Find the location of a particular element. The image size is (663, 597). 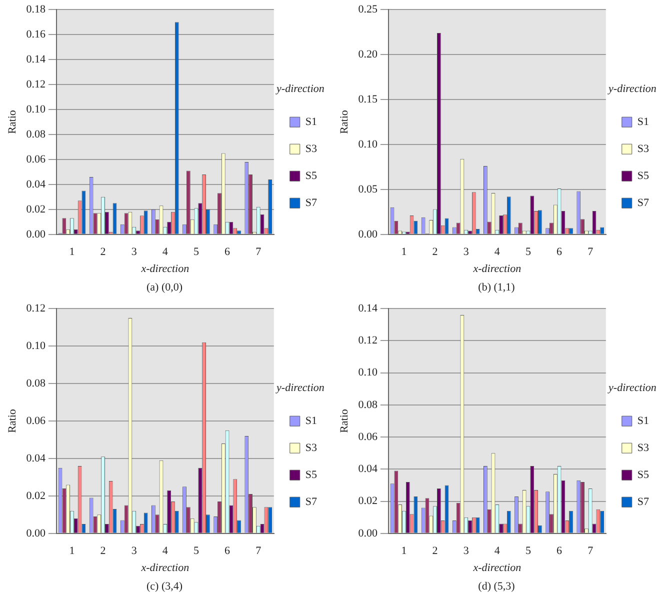

text: (d) (5,3) is located at coordinates (497, 586).